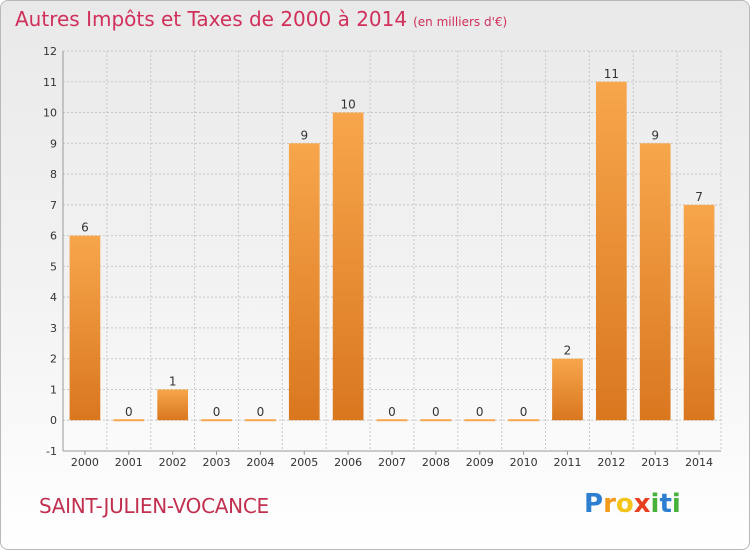  Describe the element at coordinates (53, 236) in the screenshot. I see `y-tick-label: 6` at that location.